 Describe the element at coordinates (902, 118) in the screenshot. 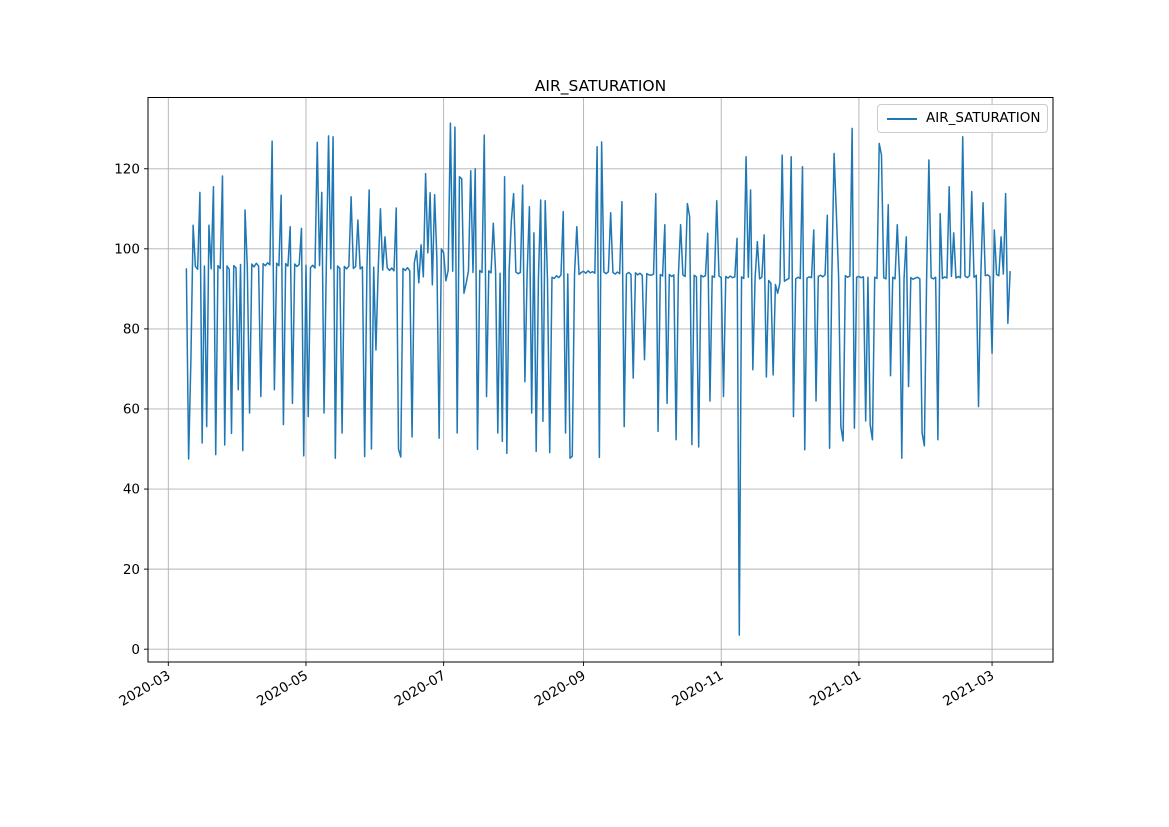

I see `legend-line-swatch` at that location.